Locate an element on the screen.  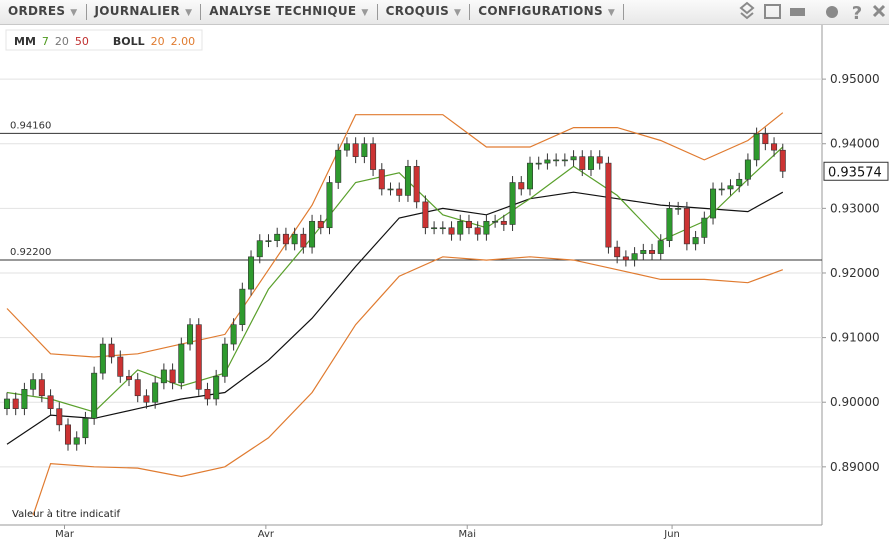
menu-label: ORDRES is located at coordinates (37, 11).